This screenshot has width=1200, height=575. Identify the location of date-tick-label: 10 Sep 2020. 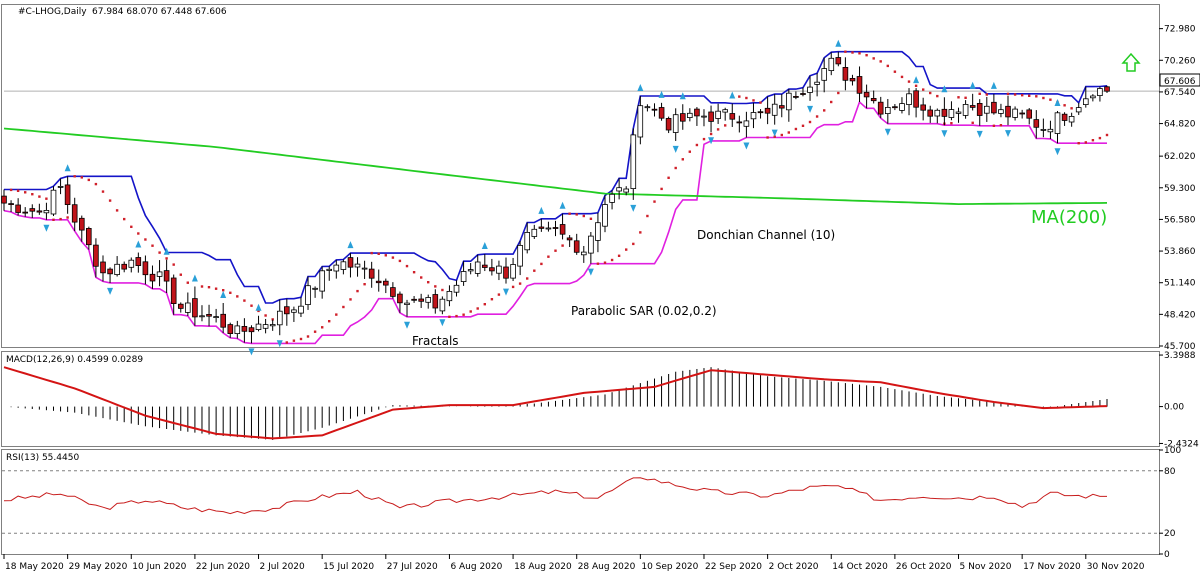
(669, 567).